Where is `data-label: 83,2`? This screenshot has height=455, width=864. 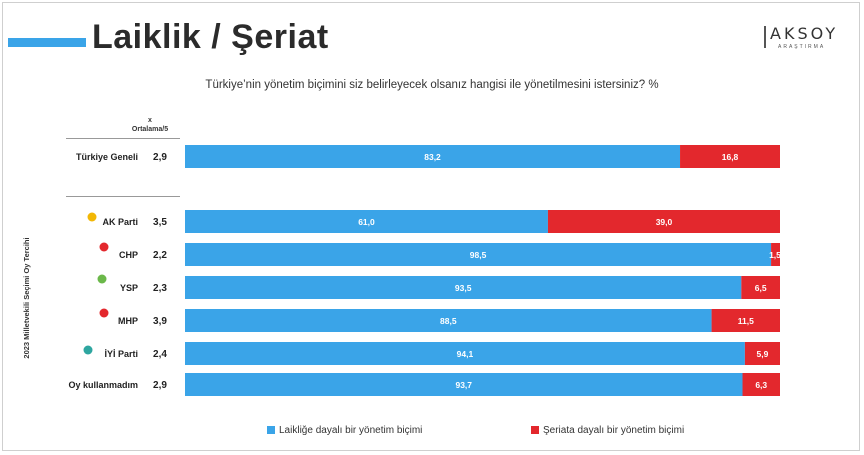
data-label: 83,2 is located at coordinates (432, 157).